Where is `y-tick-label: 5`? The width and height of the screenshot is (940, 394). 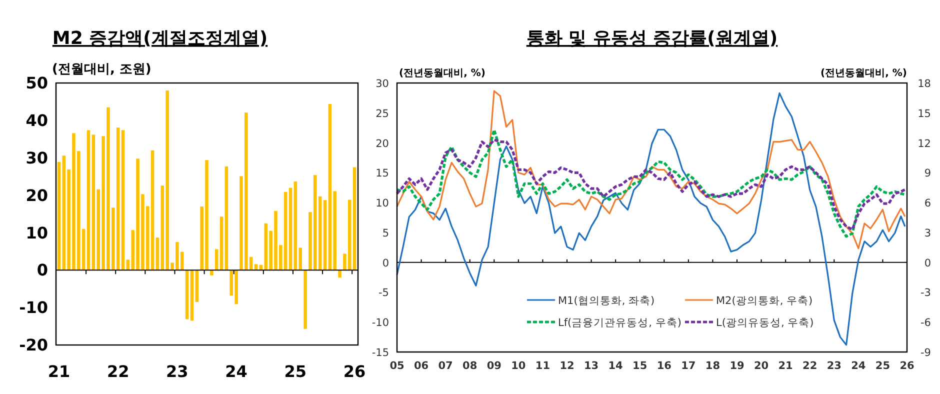 y-tick-label: 5 is located at coordinates (385, 233).